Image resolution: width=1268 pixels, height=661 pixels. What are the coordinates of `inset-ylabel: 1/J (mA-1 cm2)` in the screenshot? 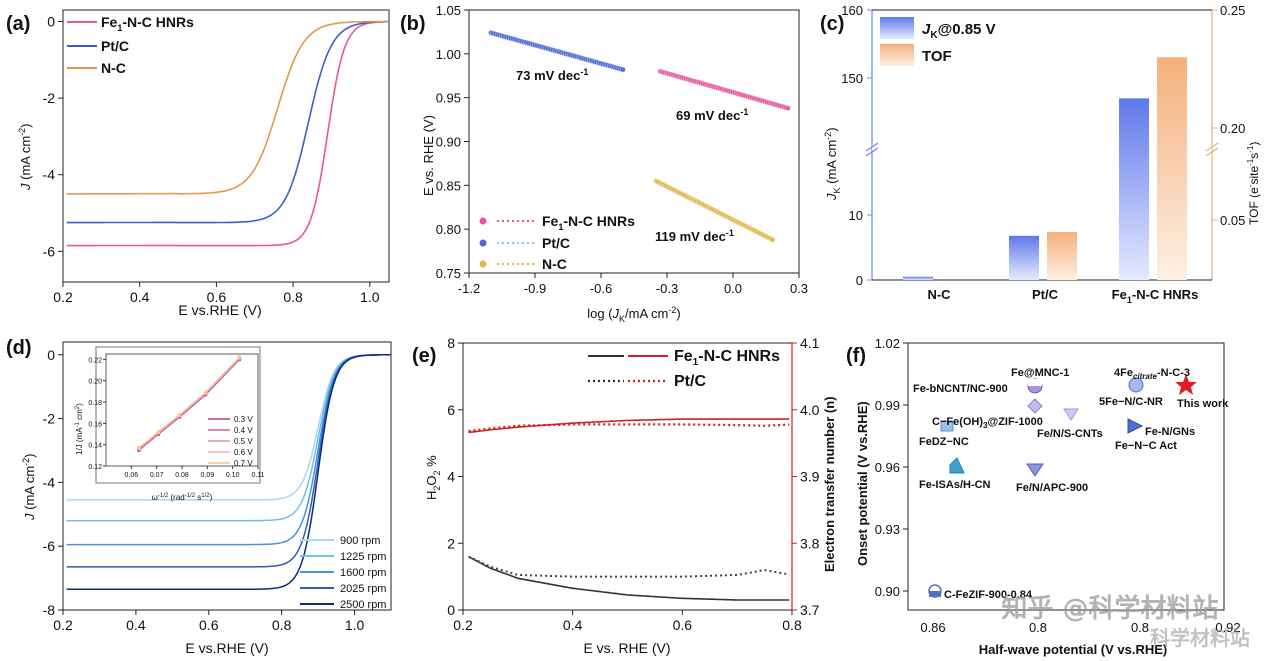 It's located at (79, 429).